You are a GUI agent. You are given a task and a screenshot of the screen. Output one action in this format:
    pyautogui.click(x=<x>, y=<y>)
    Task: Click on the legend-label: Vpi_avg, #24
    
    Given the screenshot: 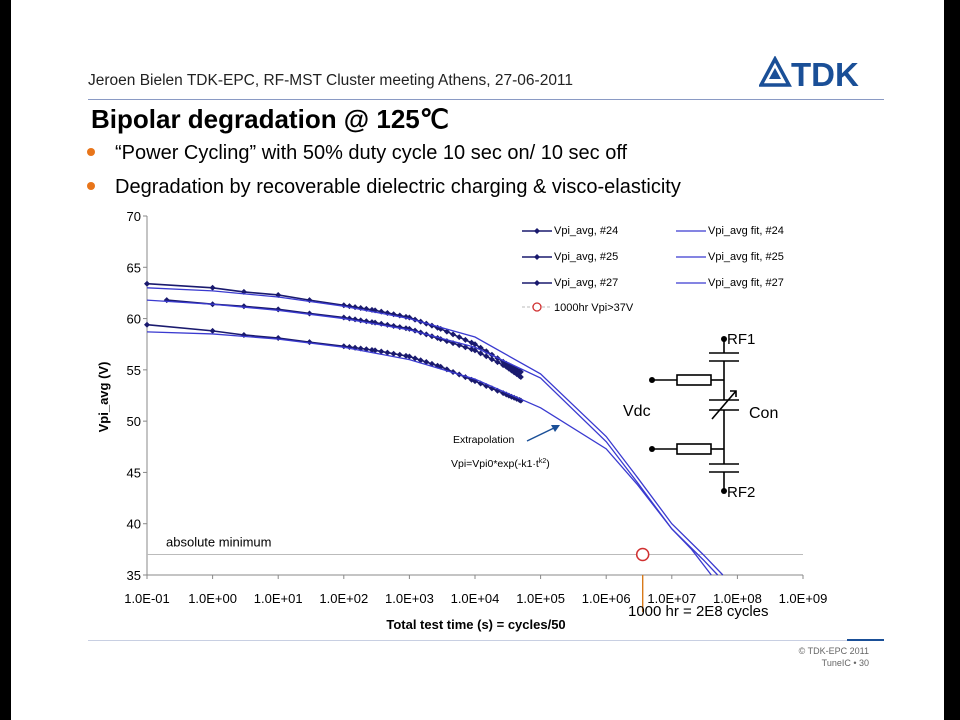 What is the action you would take?
    pyautogui.click(x=586, y=231)
    